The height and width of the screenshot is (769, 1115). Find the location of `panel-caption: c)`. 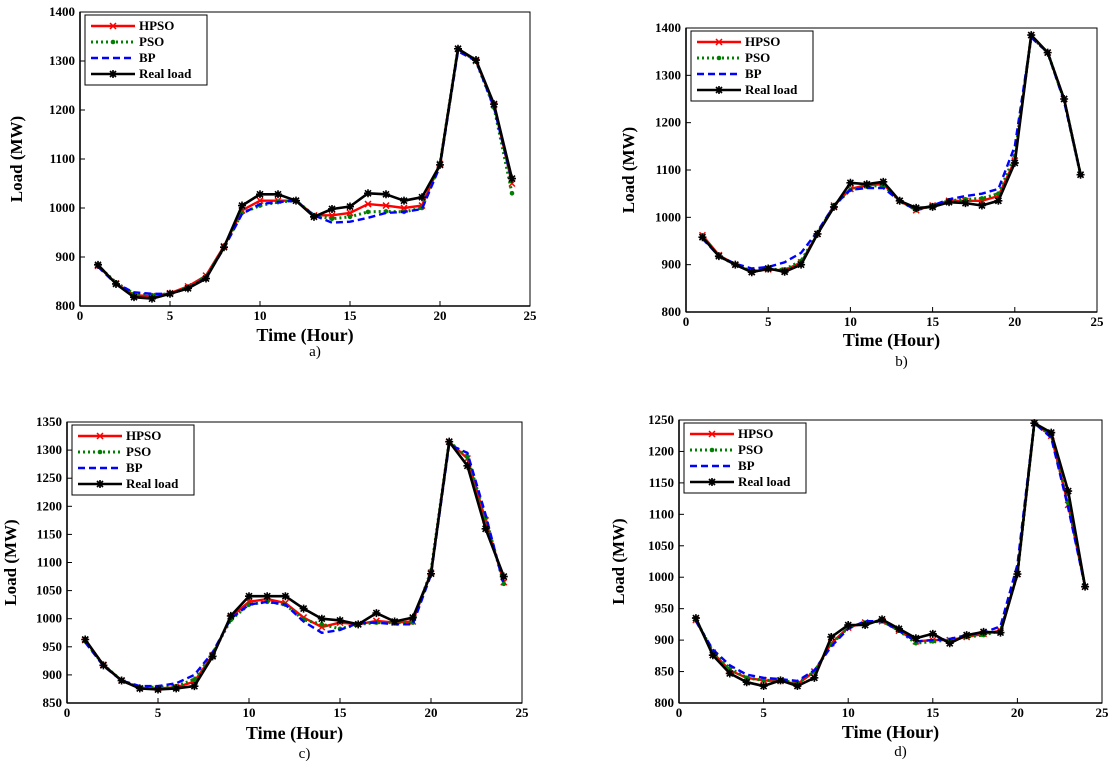

panel-caption: c) is located at coordinates (305, 754).